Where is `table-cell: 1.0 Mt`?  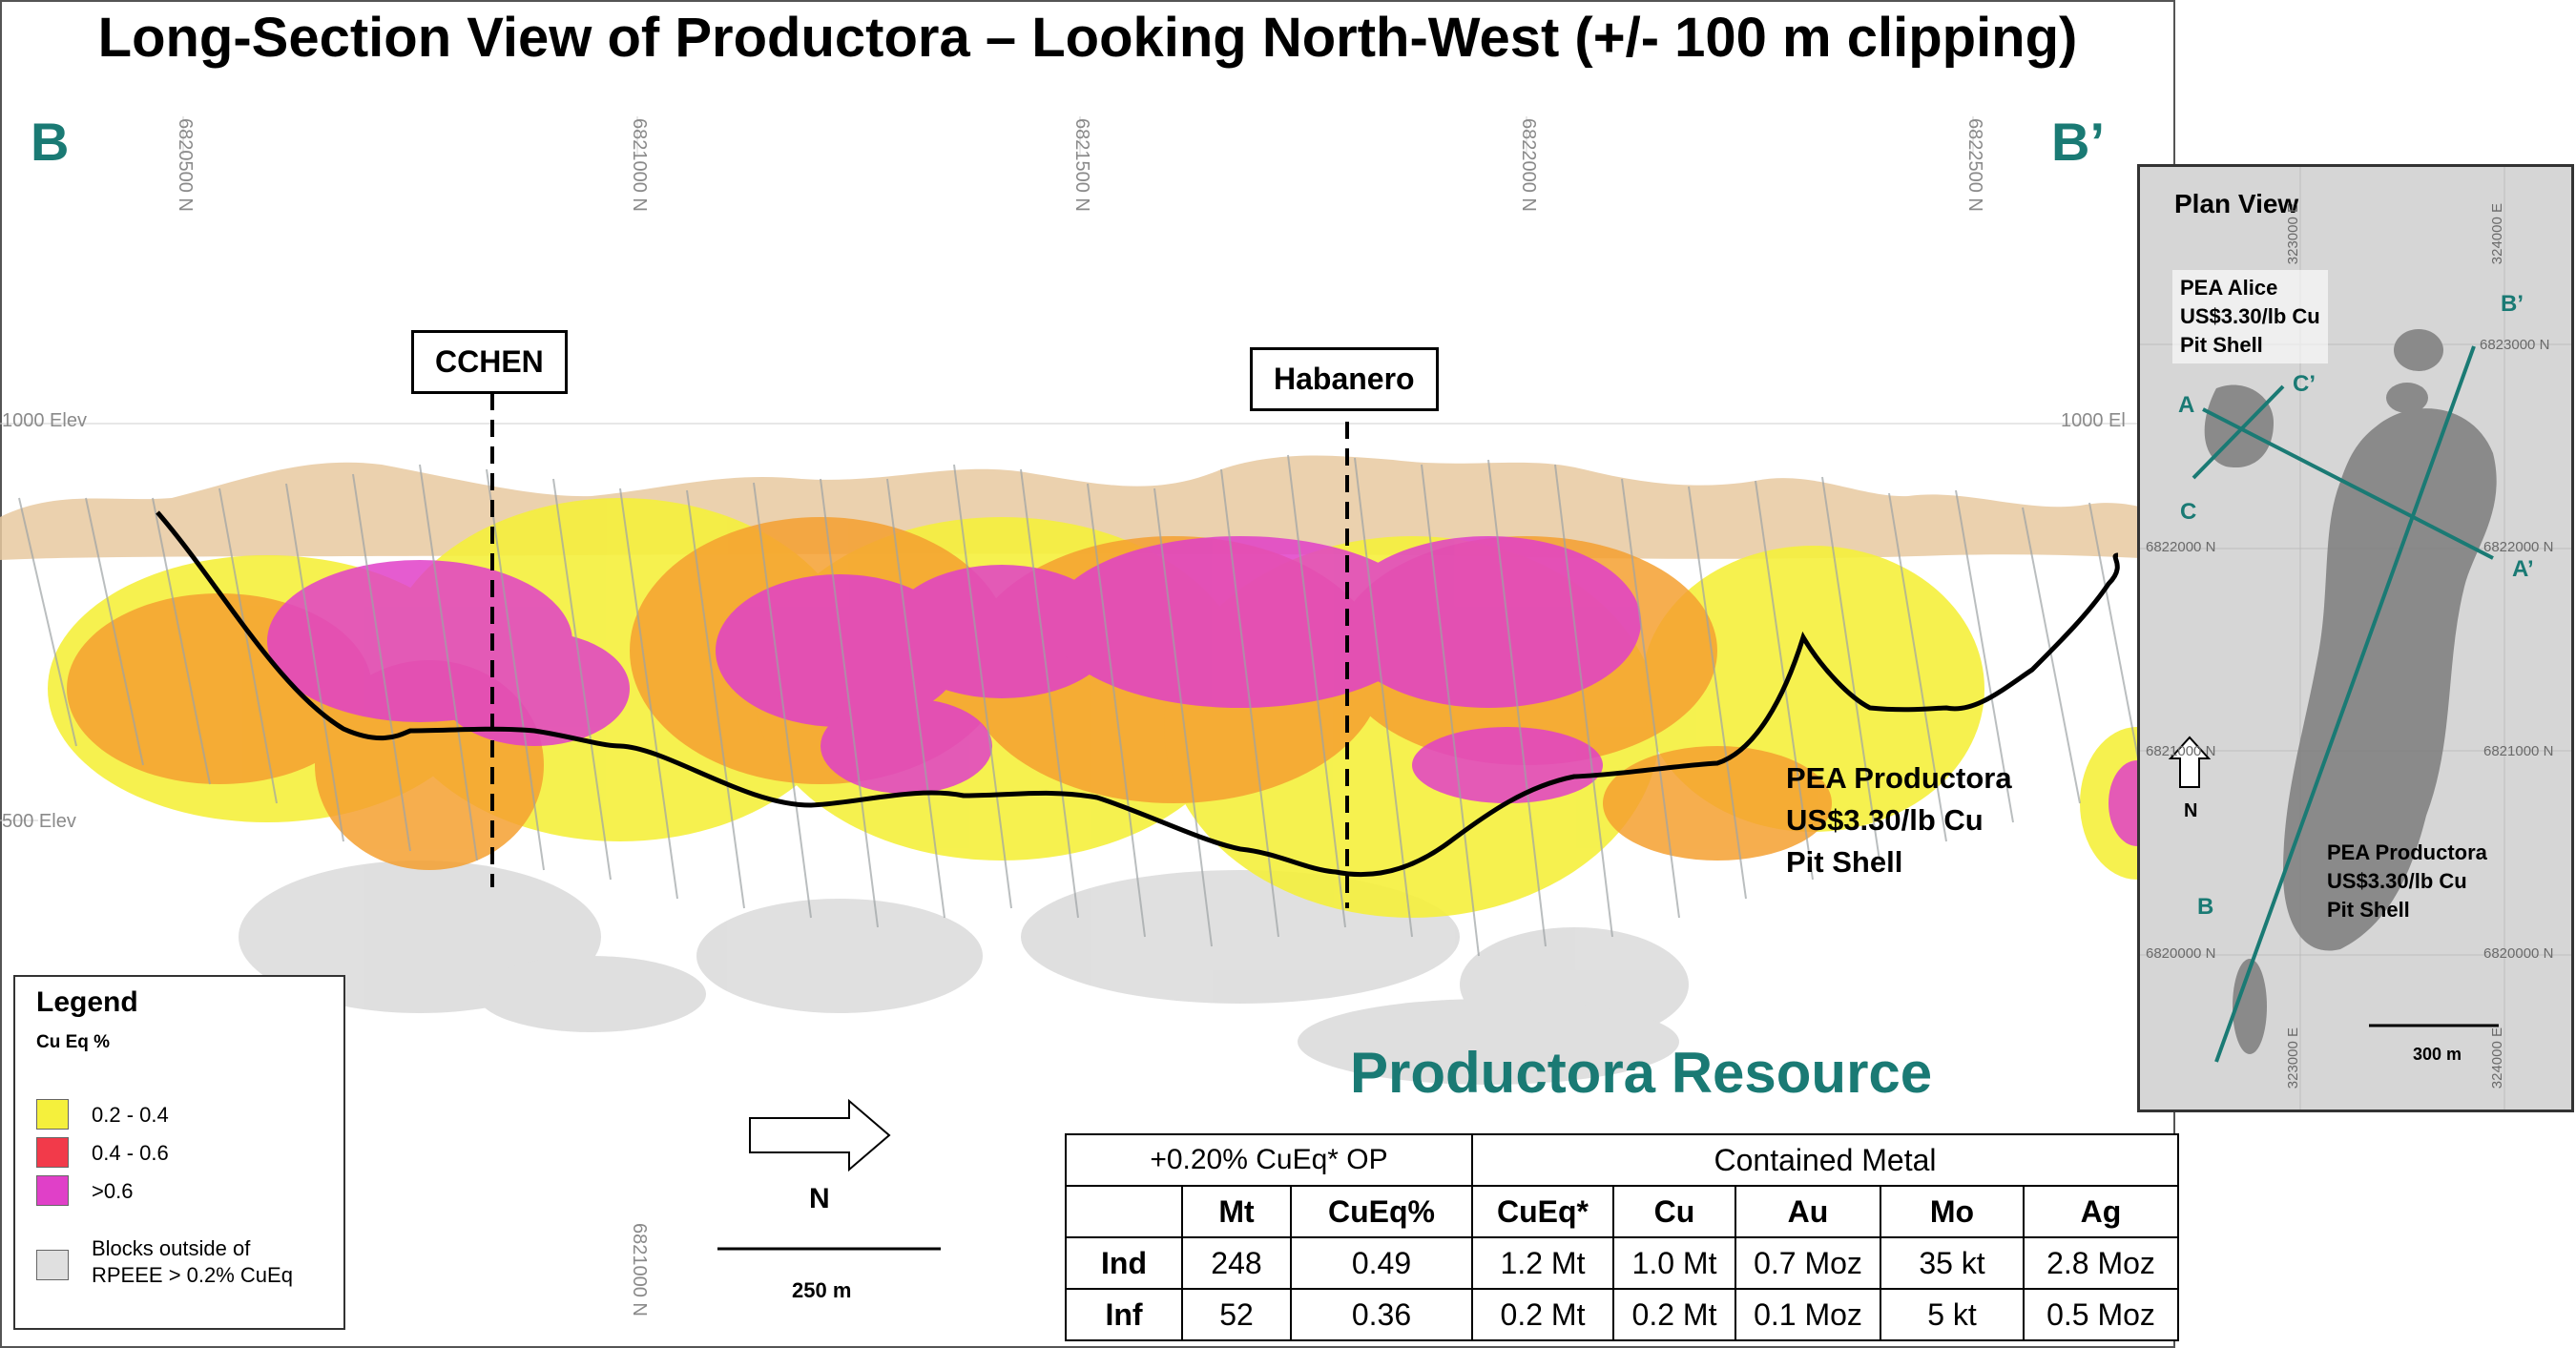 table-cell: 1.0 Mt is located at coordinates (1674, 1263).